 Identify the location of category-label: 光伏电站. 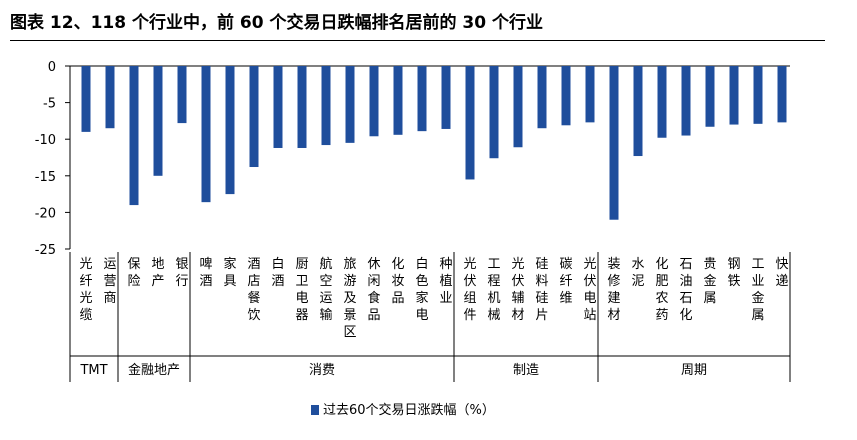
(589, 290).